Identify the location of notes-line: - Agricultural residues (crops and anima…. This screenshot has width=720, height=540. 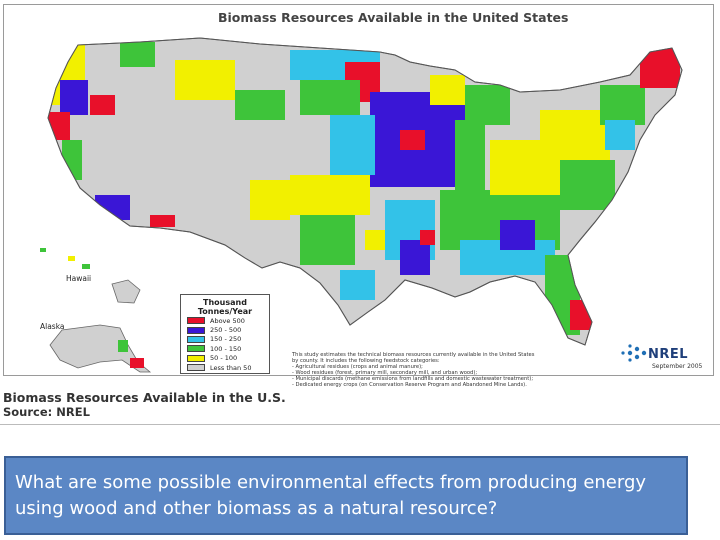
(357, 367).